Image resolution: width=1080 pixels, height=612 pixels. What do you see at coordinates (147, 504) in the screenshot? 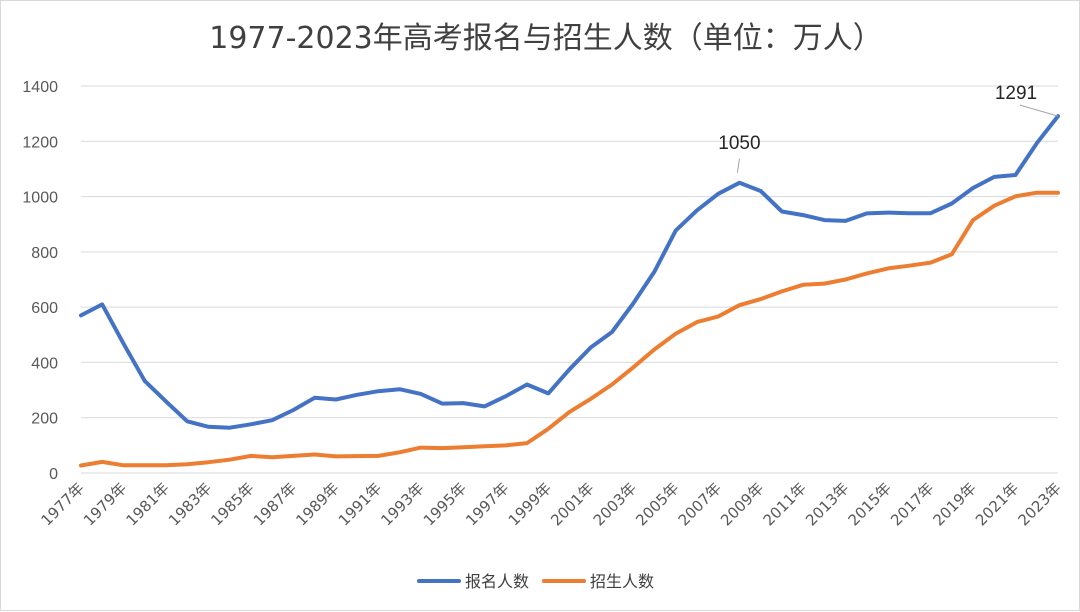
I see `x-tick-label: 1981年` at bounding box center [147, 504].